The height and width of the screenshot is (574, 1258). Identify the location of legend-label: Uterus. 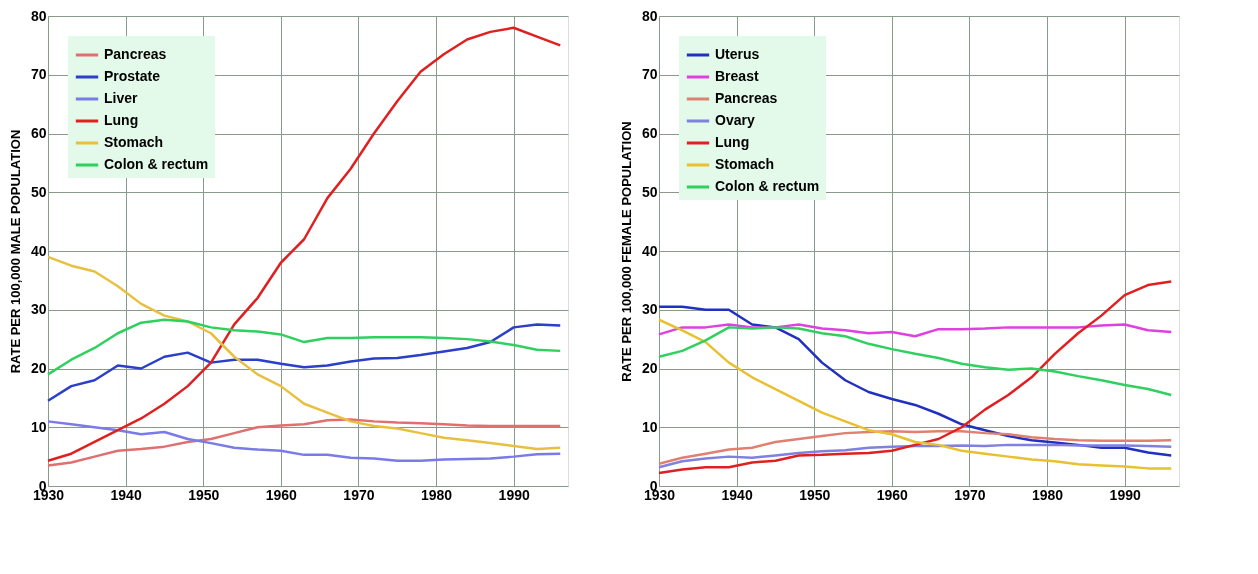
(737, 54).